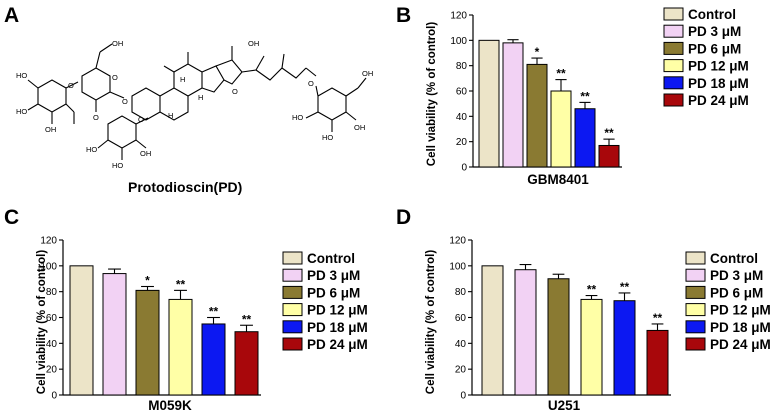 This screenshot has height=414, width=775. I want to click on legend-label-b-4: PD 18 μM, so click(718, 83).